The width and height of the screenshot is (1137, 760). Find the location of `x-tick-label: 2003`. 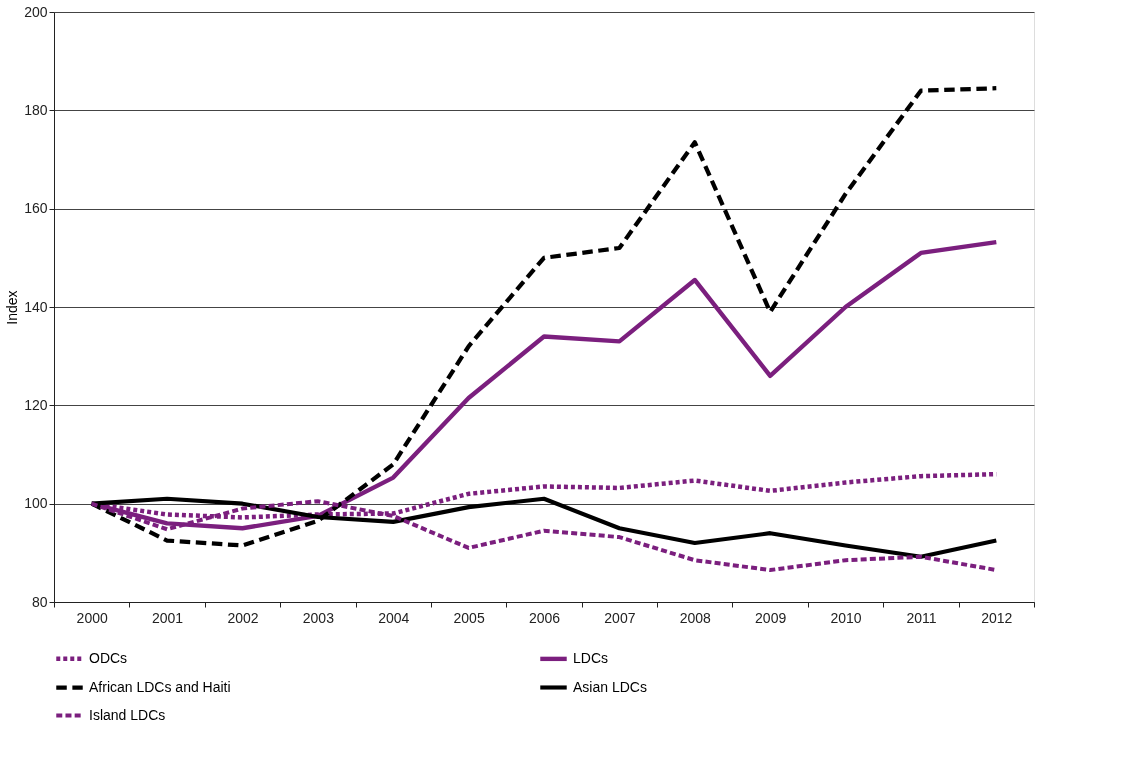

x-tick-label: 2003 is located at coordinates (318, 617).